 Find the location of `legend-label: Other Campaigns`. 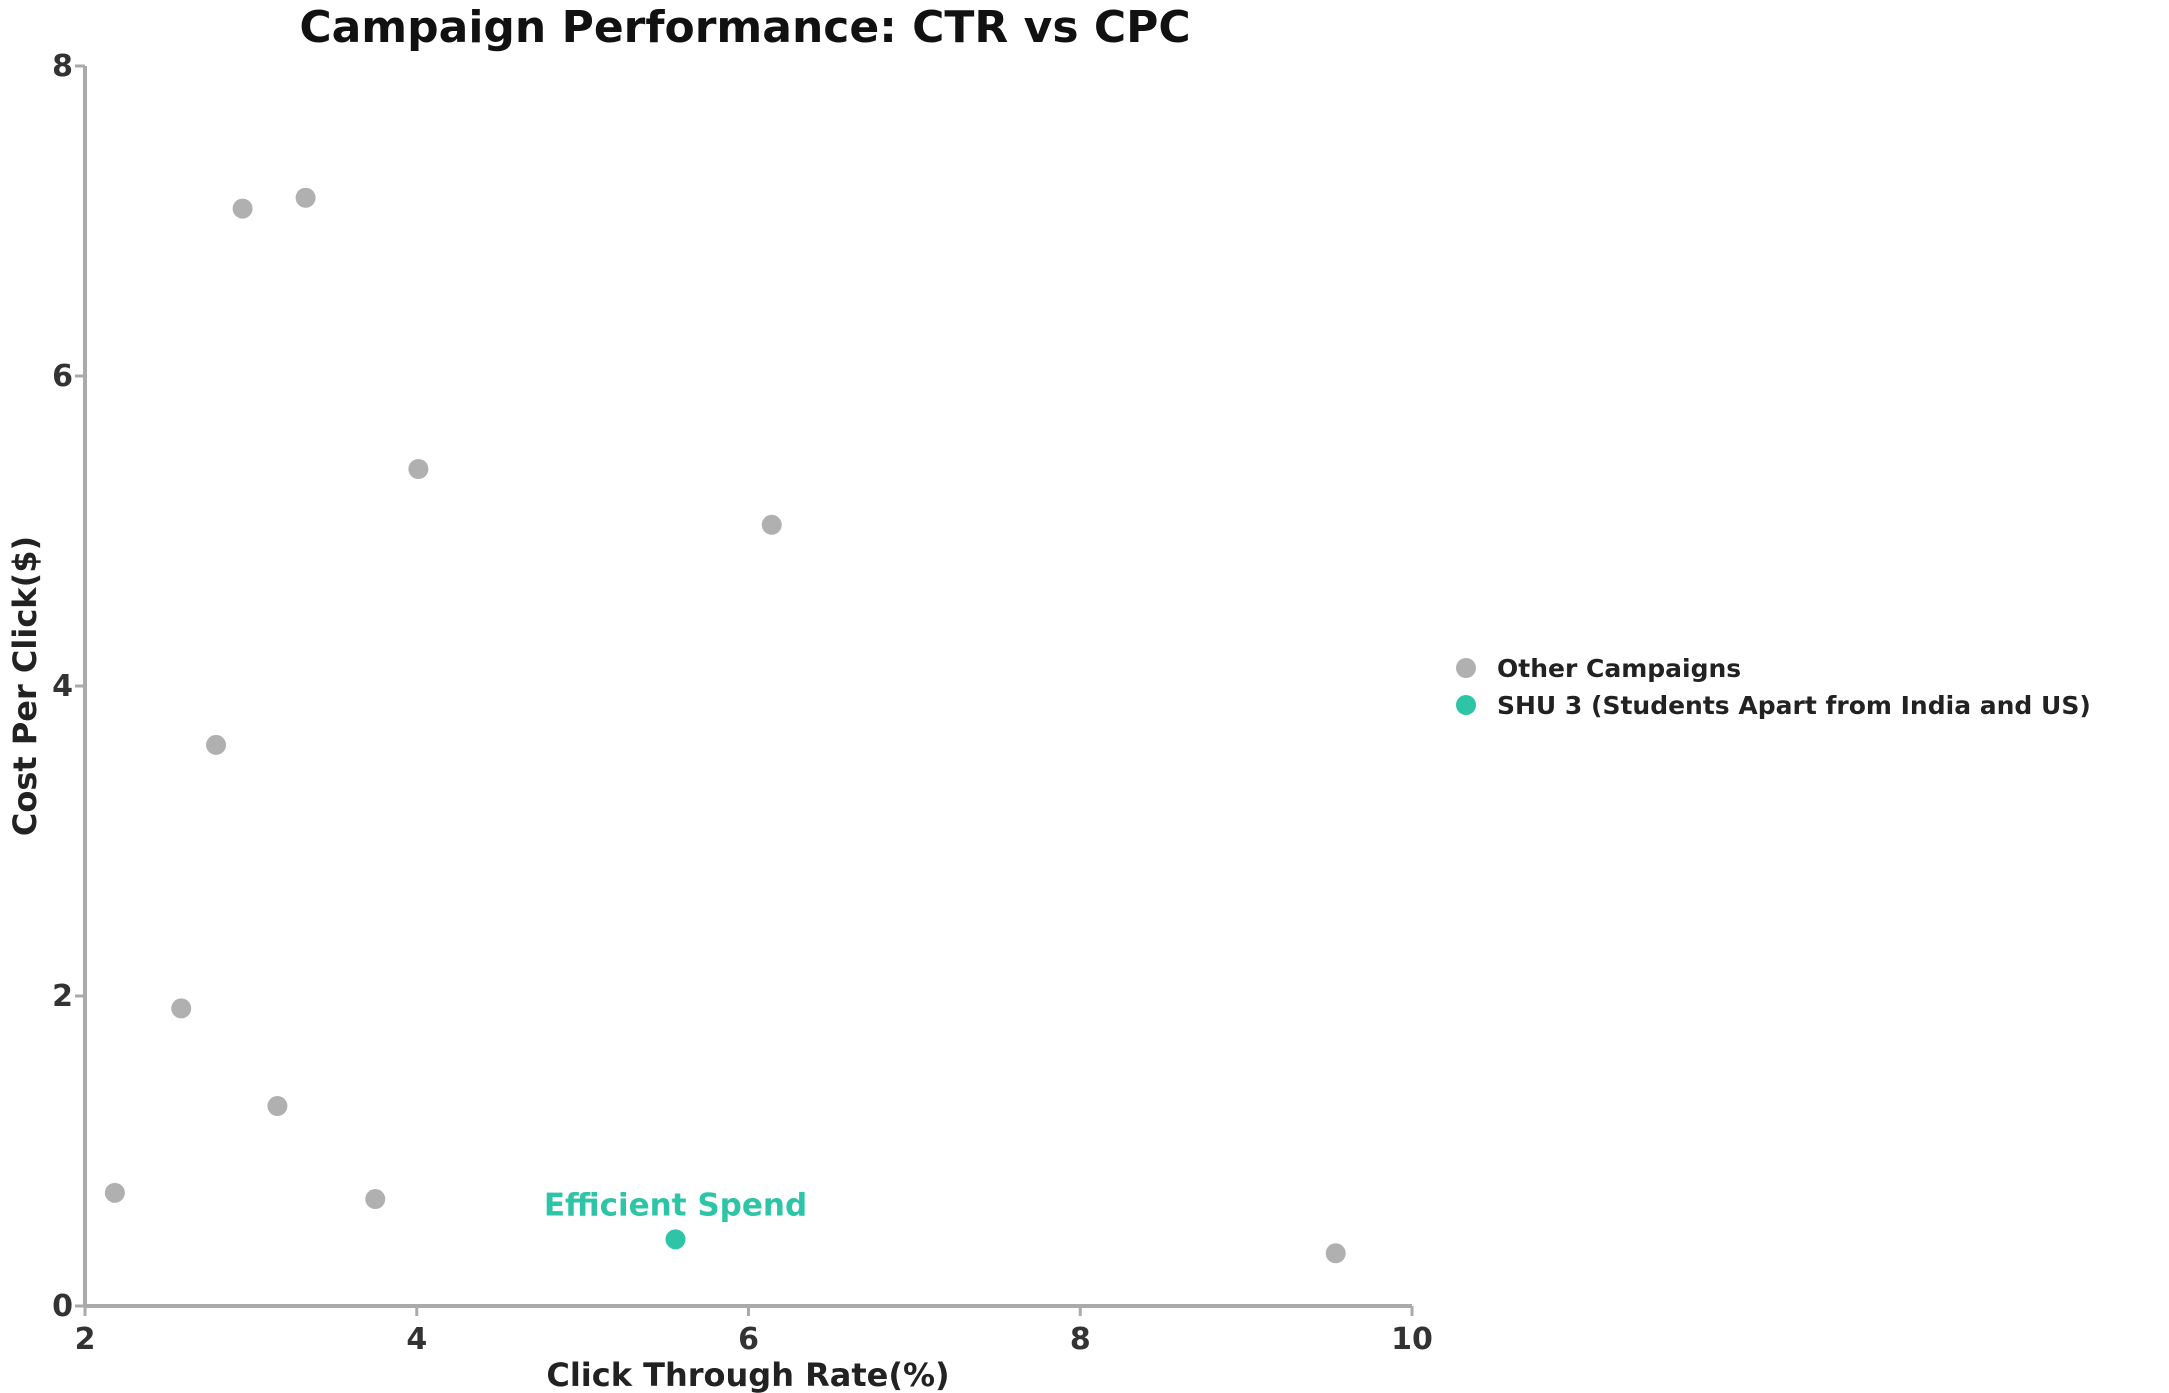

legend-label: Other Campaigns is located at coordinates (1619, 668).